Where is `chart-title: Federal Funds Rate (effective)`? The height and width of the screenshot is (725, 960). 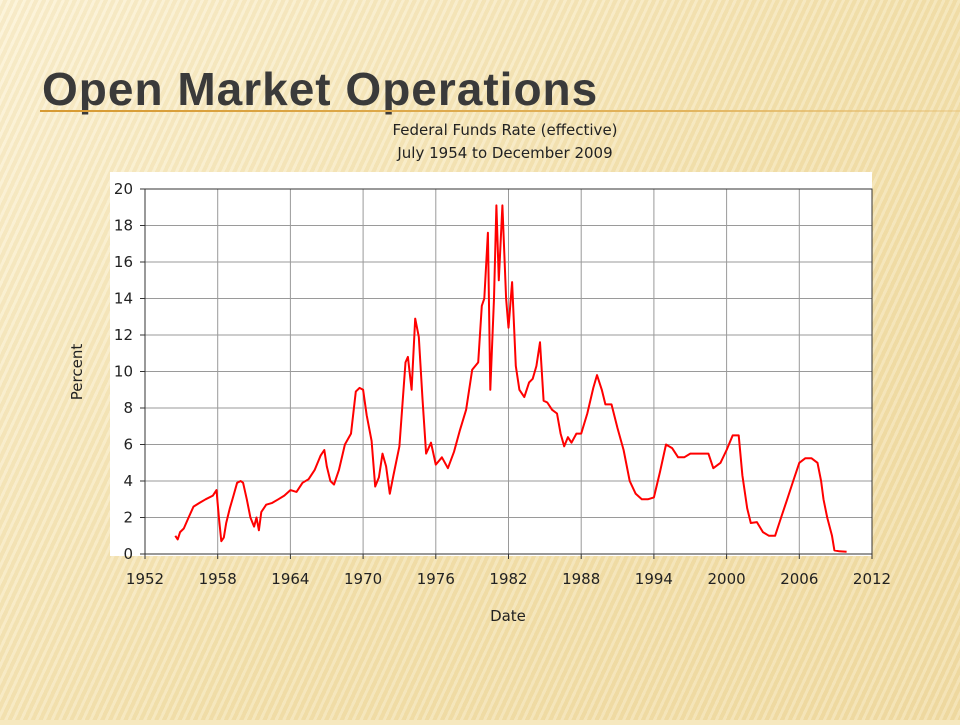 chart-title: Federal Funds Rate (effective) is located at coordinates (504, 130).